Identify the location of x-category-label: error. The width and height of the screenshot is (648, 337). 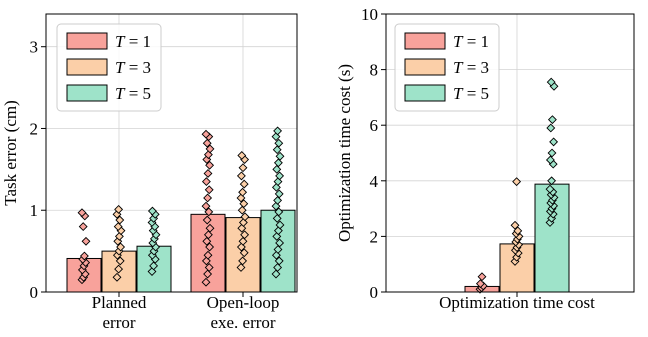
(118, 322).